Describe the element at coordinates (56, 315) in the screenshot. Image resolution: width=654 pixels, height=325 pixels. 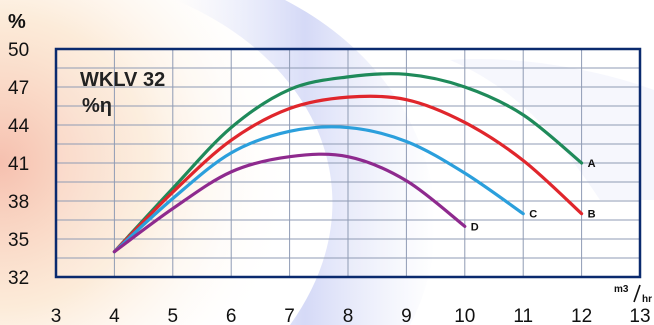
I see `x-tick-label: 3` at that location.